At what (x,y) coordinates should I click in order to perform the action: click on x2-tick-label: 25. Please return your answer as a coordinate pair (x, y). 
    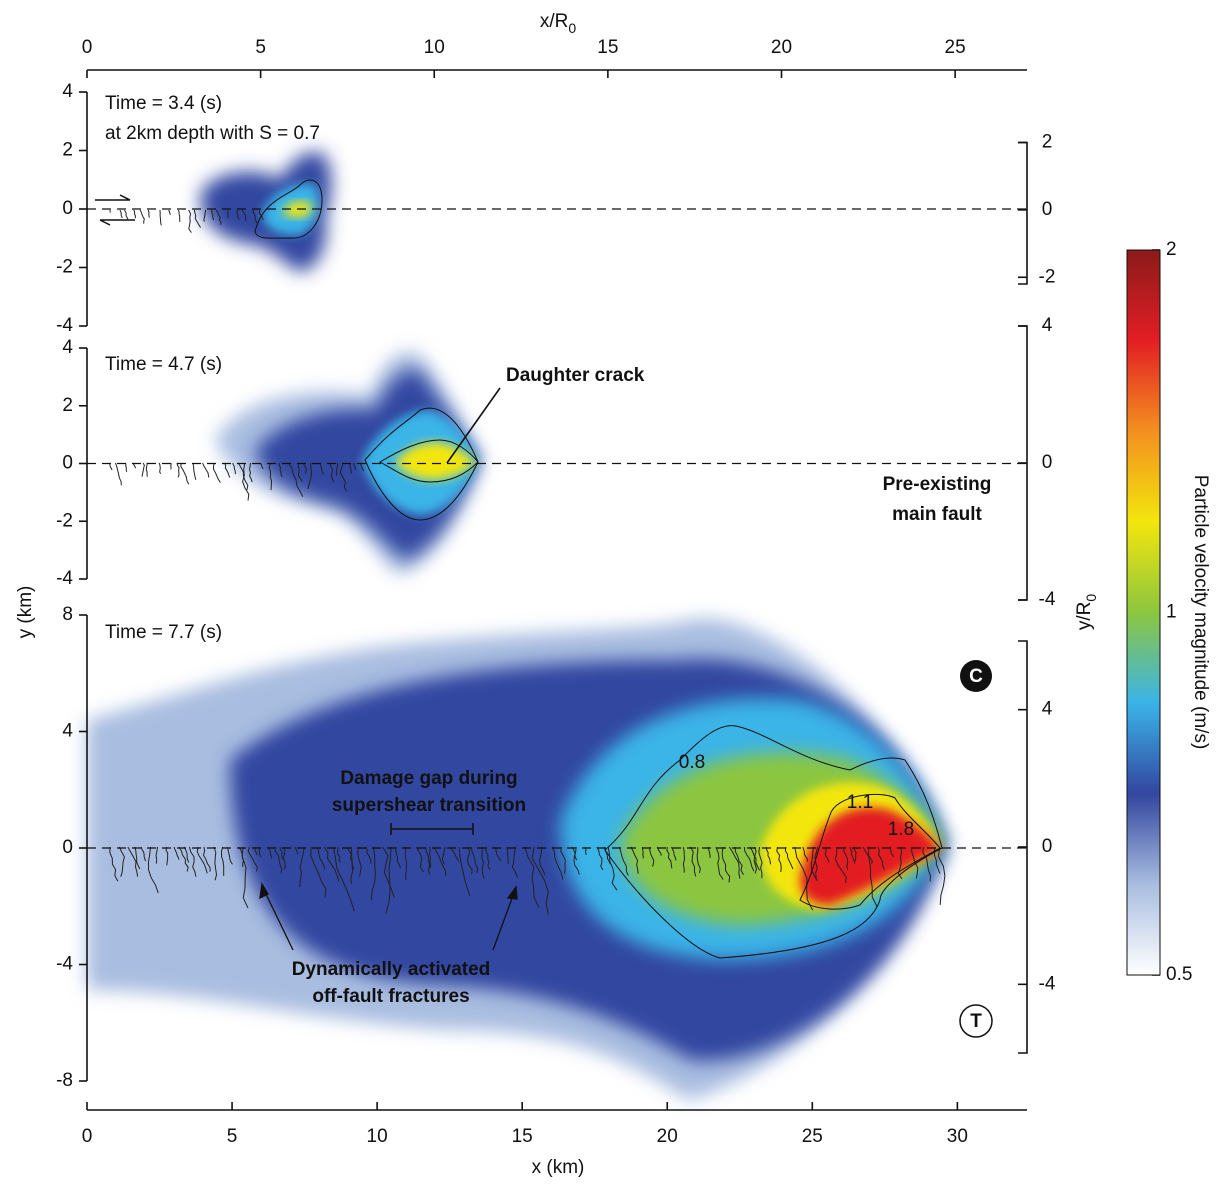
    Looking at the image, I should click on (955, 47).